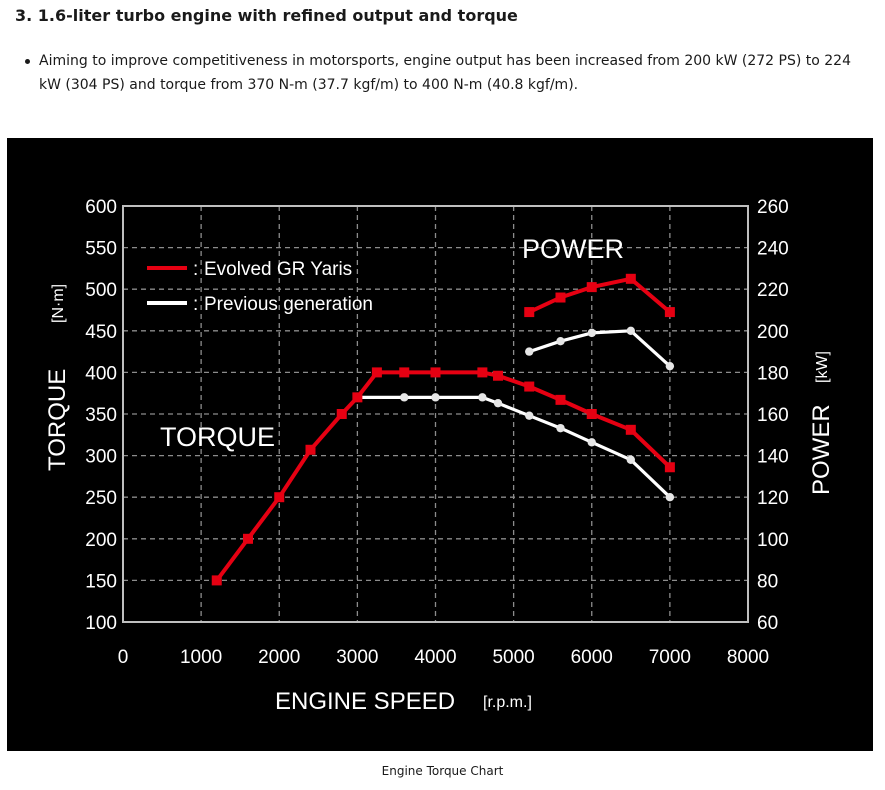 This screenshot has width=885, height=790. I want to click on y-right-tick-label: 240, so click(773, 249).